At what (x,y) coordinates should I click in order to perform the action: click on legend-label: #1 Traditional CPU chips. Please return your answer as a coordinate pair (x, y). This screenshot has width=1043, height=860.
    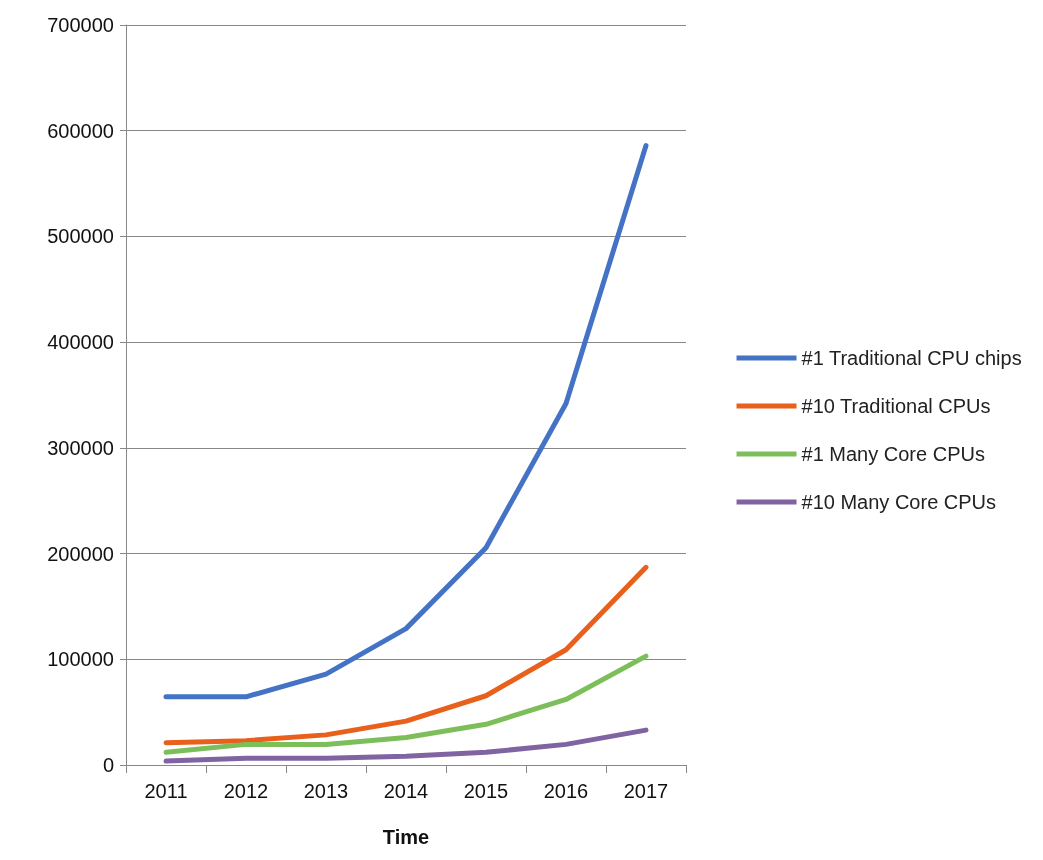
    Looking at the image, I should click on (911, 358).